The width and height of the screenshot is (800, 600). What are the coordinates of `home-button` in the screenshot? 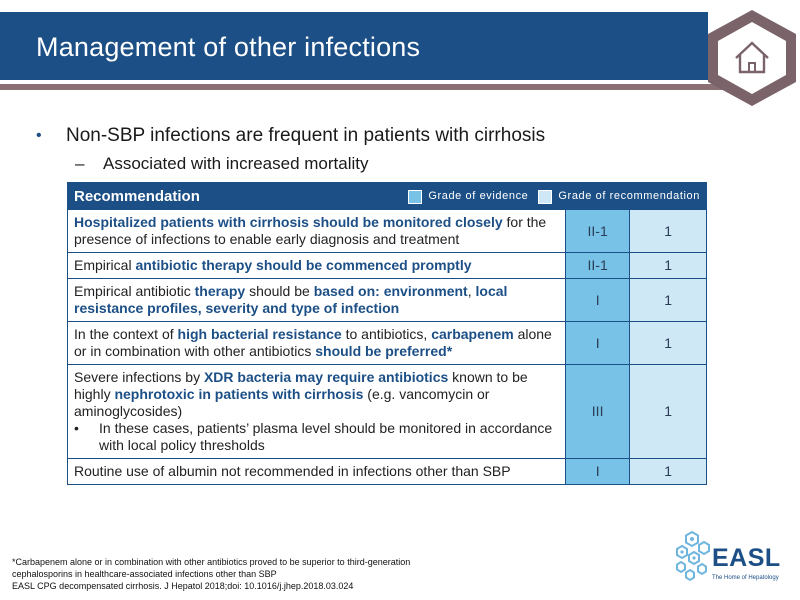 It's located at (752, 58).